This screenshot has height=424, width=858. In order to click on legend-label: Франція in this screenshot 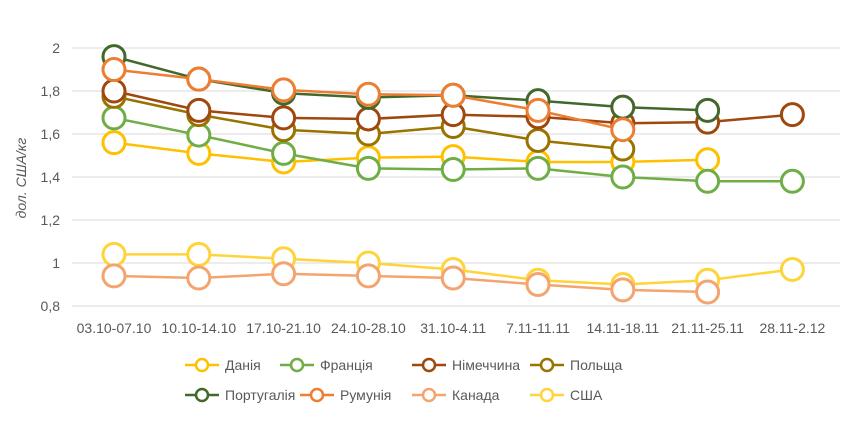, I will do `click(346, 365)`.